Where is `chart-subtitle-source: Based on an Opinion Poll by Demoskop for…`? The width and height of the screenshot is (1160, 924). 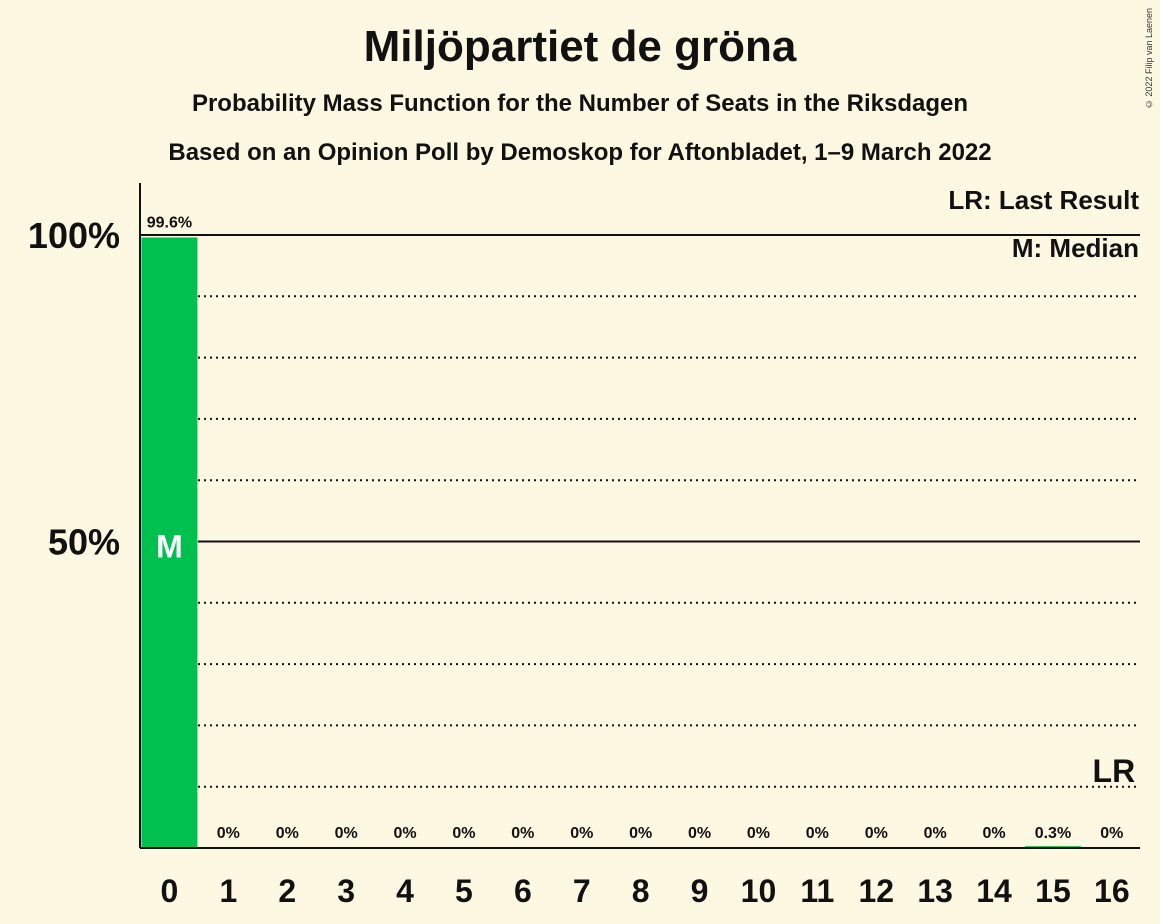
chart-subtitle-source: Based on an Opinion Poll by Demoskop for… is located at coordinates (580, 152).